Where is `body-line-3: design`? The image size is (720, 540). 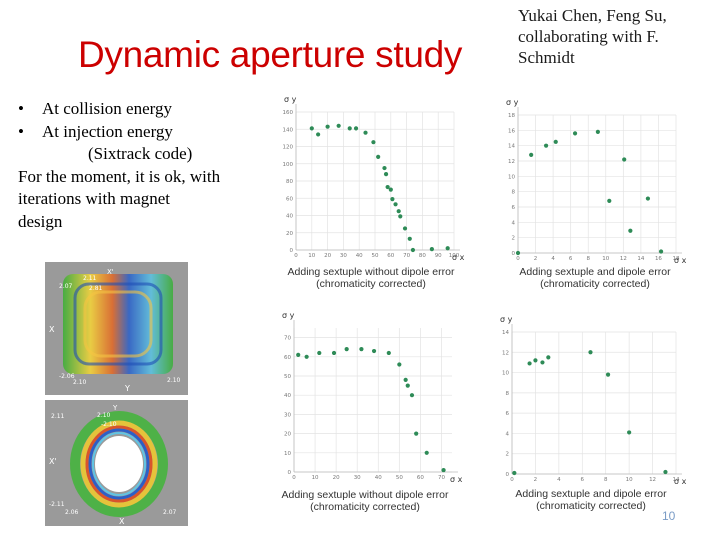
body-line-3: design is located at coordinates (40, 221).